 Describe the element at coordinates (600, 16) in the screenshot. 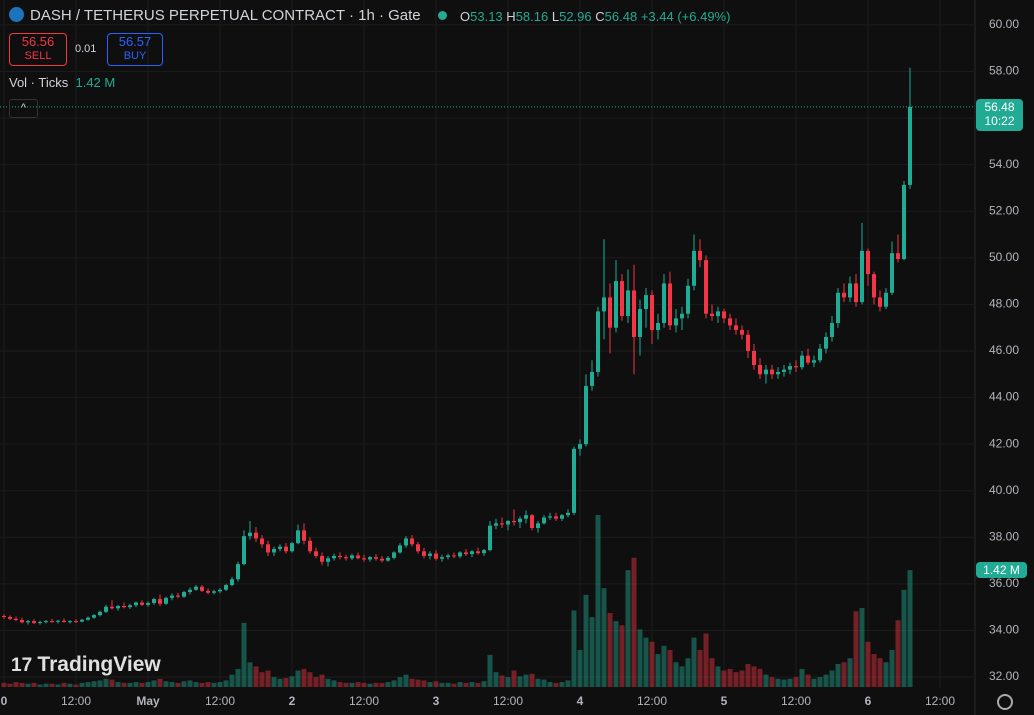

I see `c-label: C` at that location.